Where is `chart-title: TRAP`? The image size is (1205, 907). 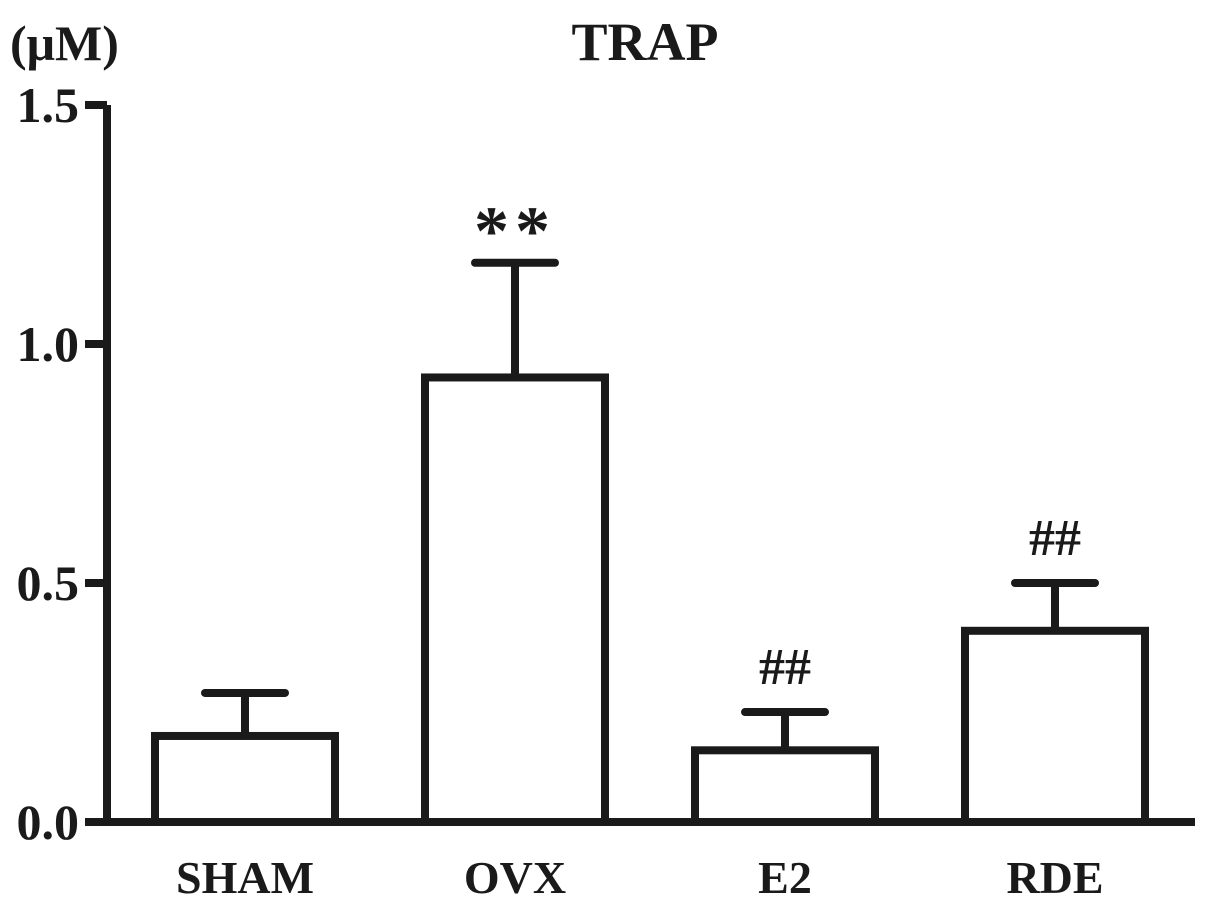 chart-title: TRAP is located at coordinates (645, 42).